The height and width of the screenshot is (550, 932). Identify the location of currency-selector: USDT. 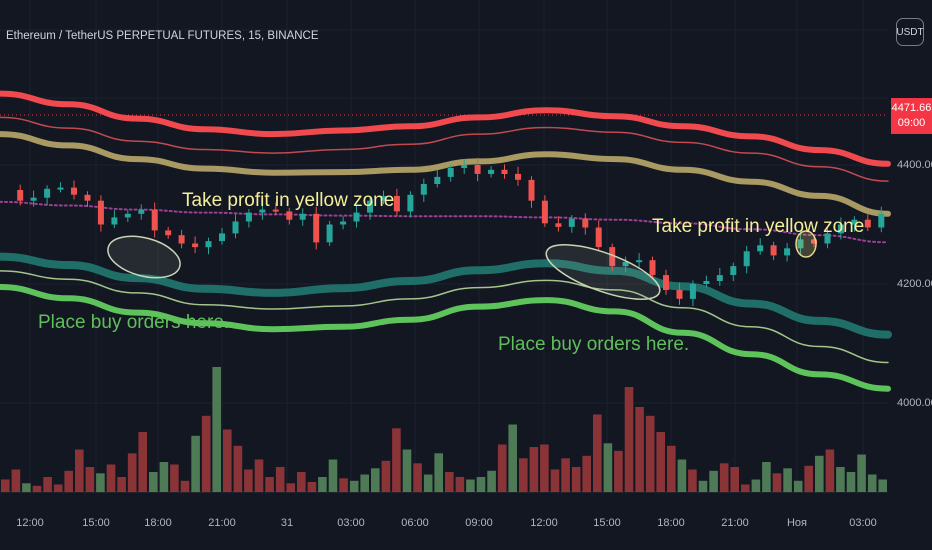
(910, 32).